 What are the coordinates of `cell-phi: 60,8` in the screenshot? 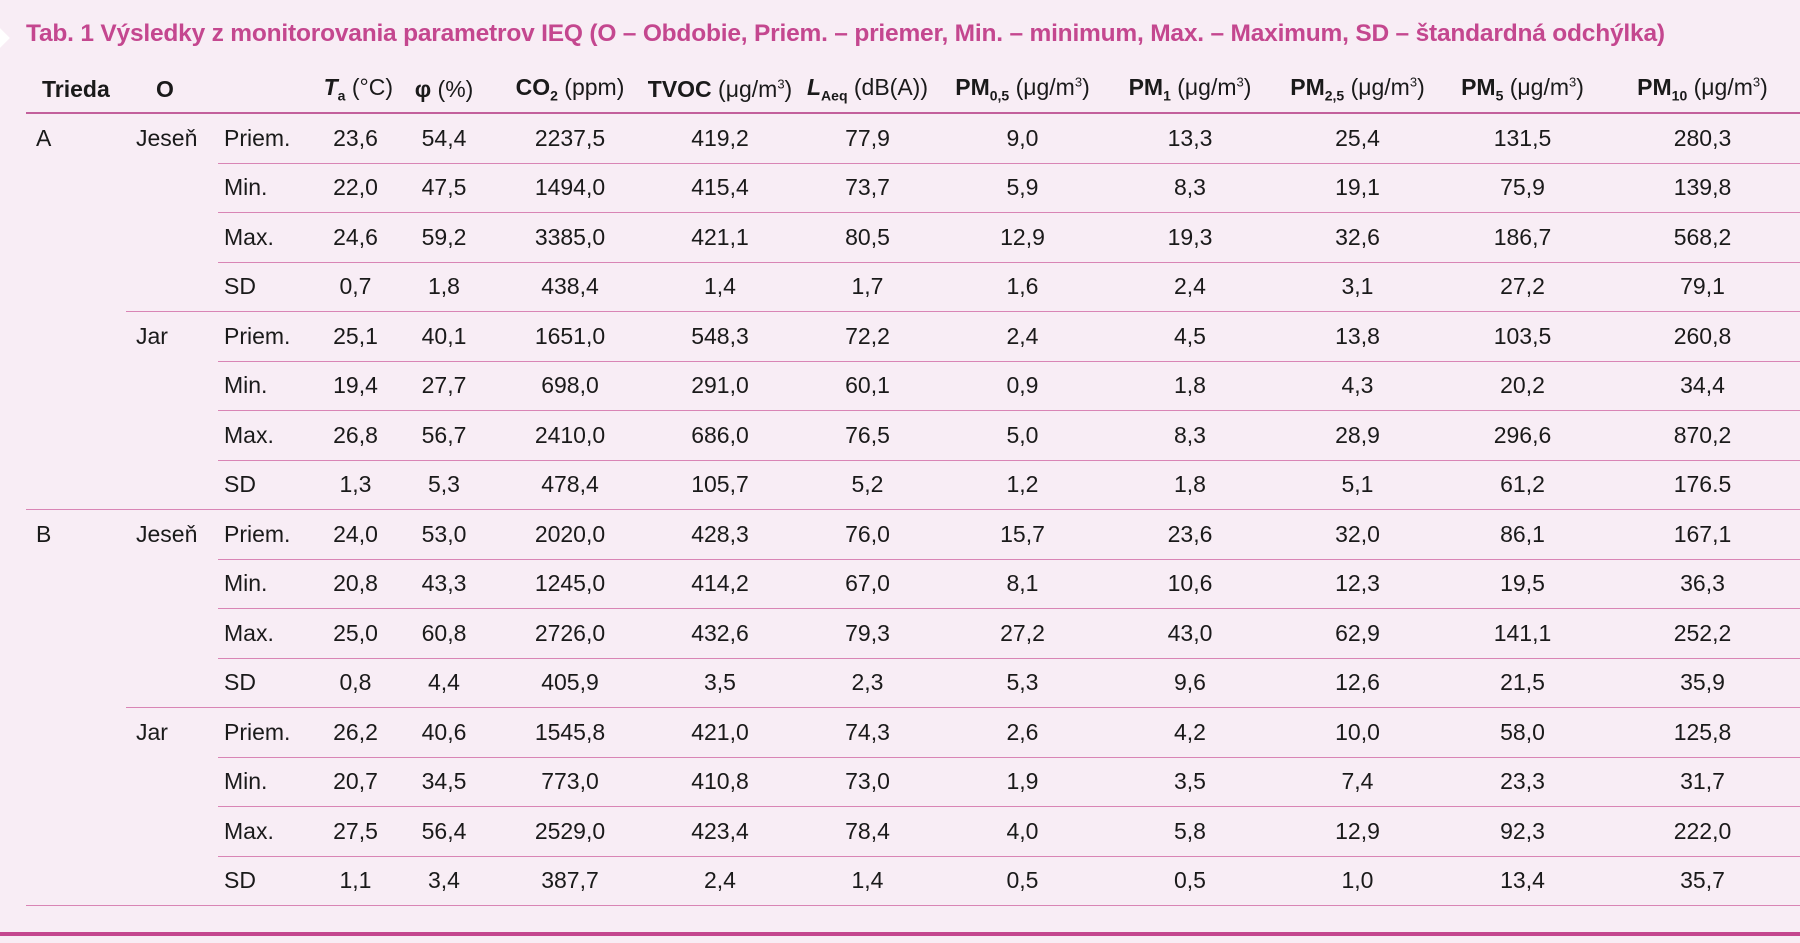 It's located at (444, 633).